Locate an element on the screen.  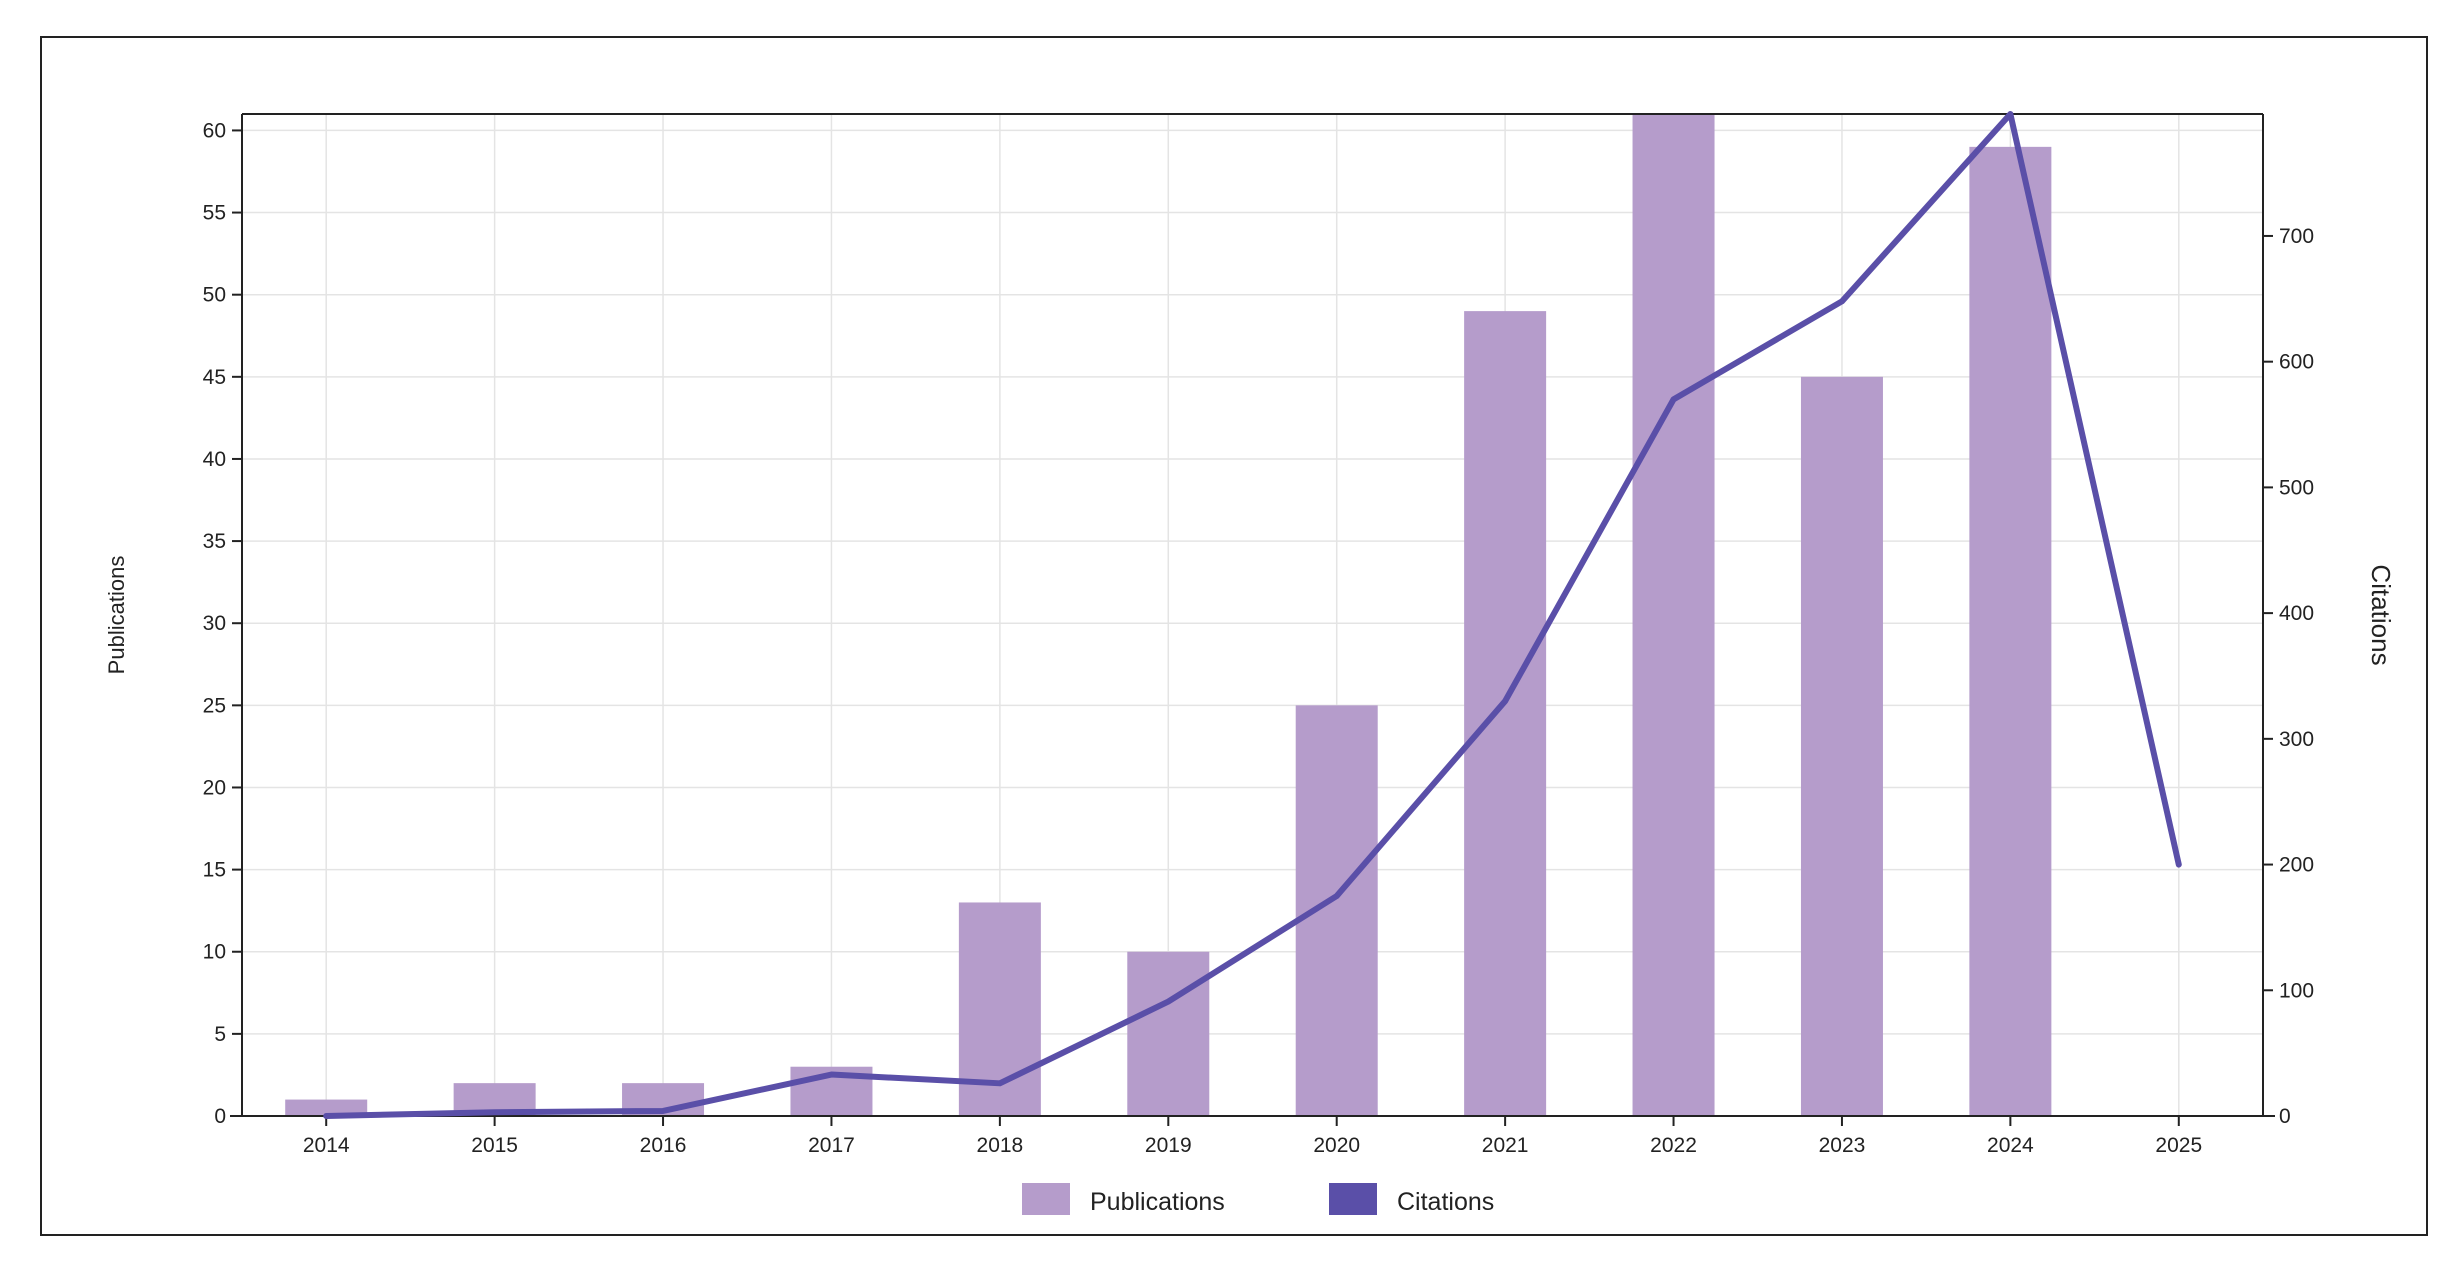
left-tick-label: 35 is located at coordinates (214, 541).